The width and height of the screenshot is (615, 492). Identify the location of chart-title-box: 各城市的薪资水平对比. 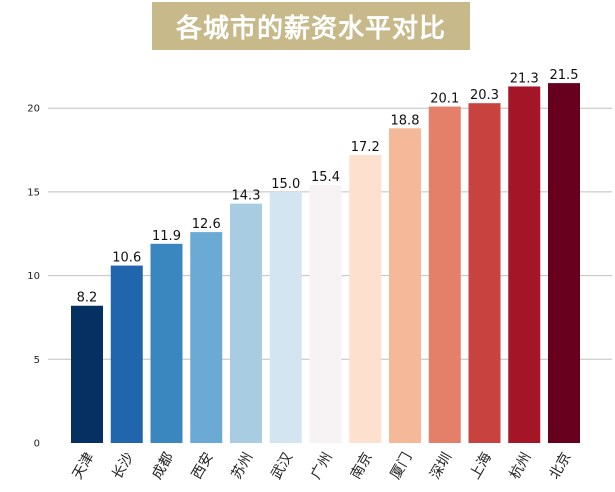
(311, 26).